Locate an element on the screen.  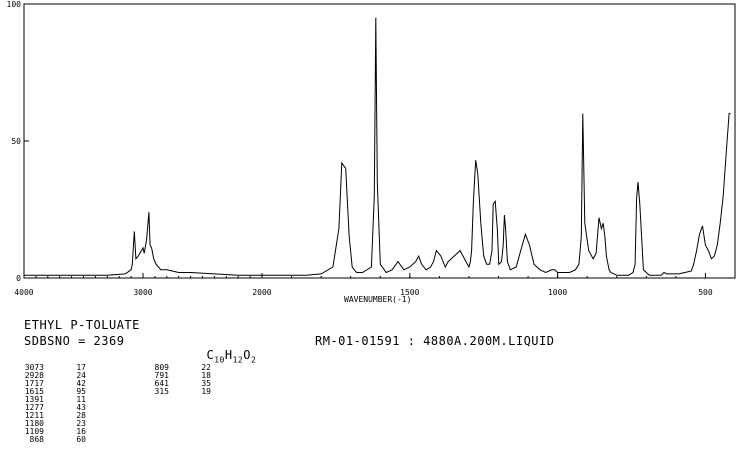
y-axis-ticks: 100 50 0 is located at coordinates (18, 141).